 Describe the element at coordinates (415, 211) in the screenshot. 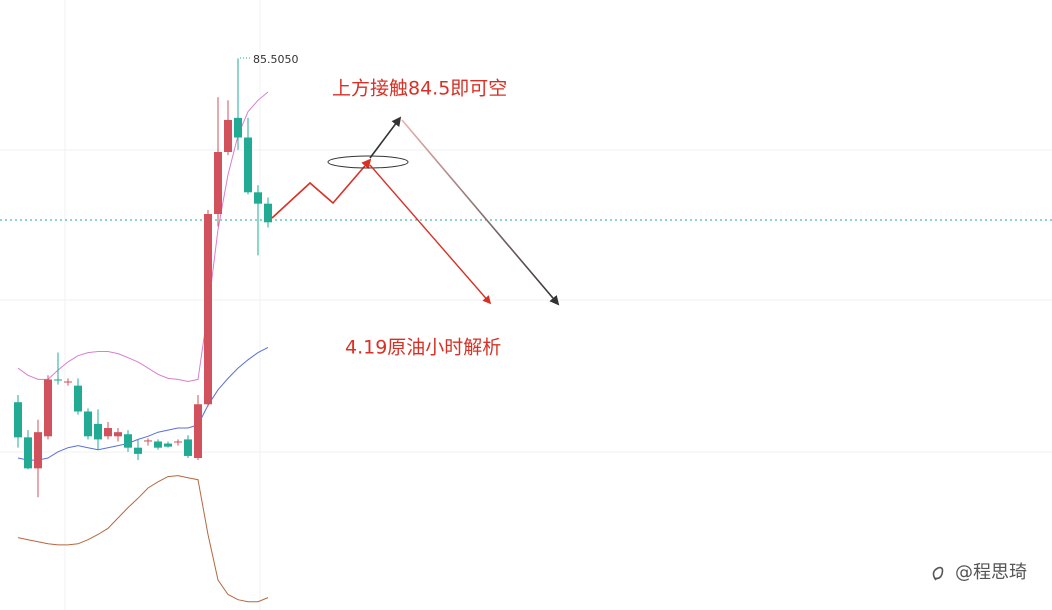

I see `arrows` at that location.